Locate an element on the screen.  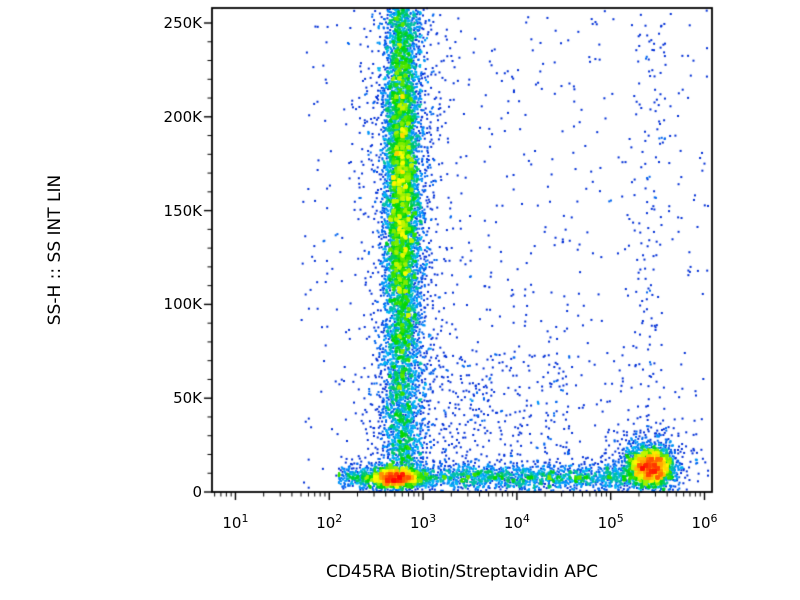
x-tick-label: 106 is located at coordinates (704, 522).